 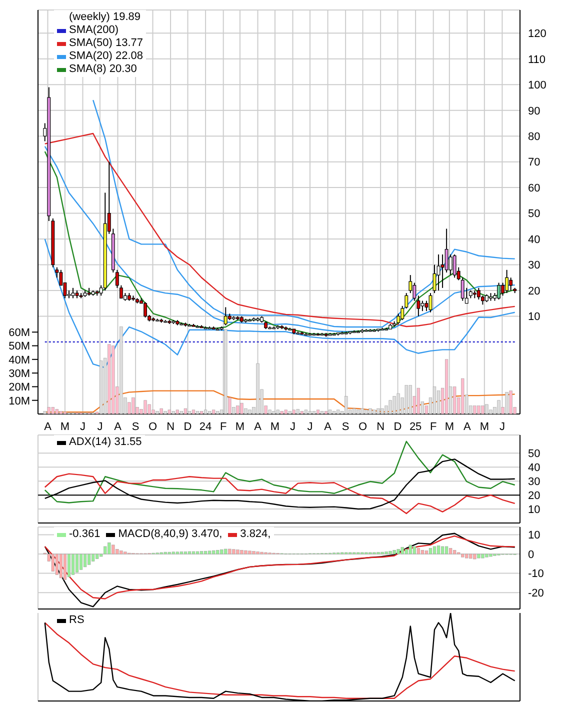 What do you see at coordinates (537, 86) in the screenshot?
I see `y-tick-label: 100` at bounding box center [537, 86].